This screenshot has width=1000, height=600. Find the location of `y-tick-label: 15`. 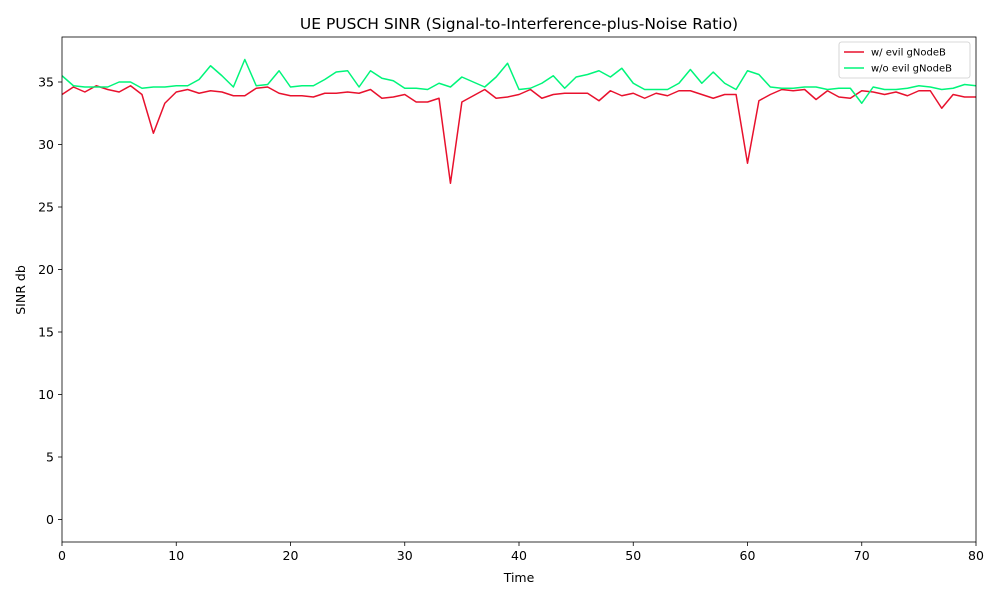

y-tick-label: 15 is located at coordinates (46, 332).